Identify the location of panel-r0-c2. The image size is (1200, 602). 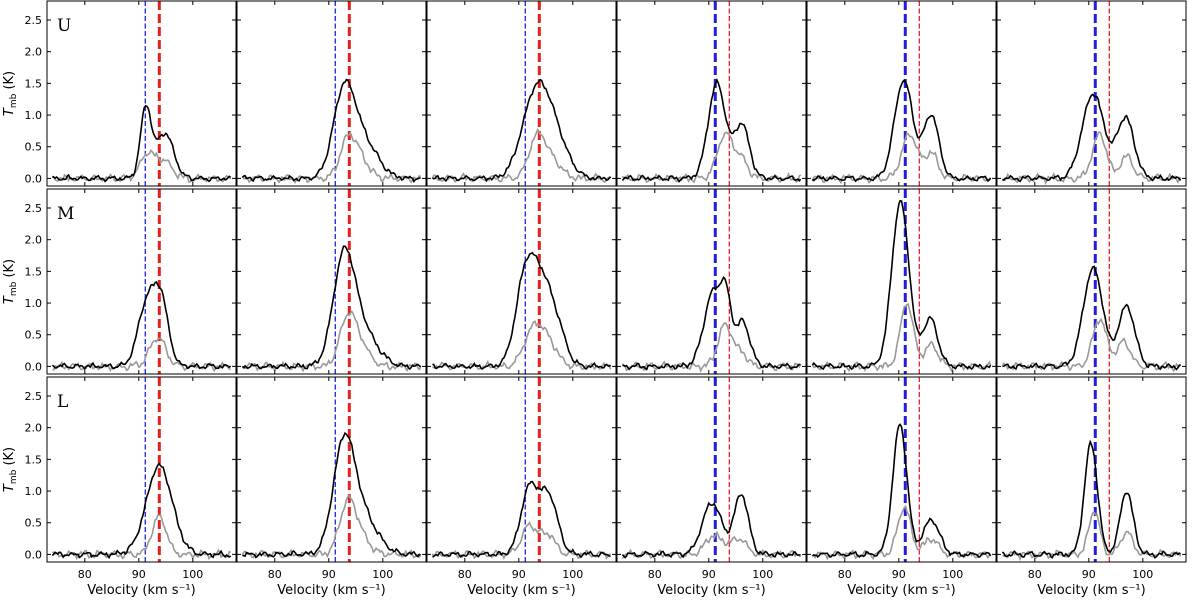
(521, 93).